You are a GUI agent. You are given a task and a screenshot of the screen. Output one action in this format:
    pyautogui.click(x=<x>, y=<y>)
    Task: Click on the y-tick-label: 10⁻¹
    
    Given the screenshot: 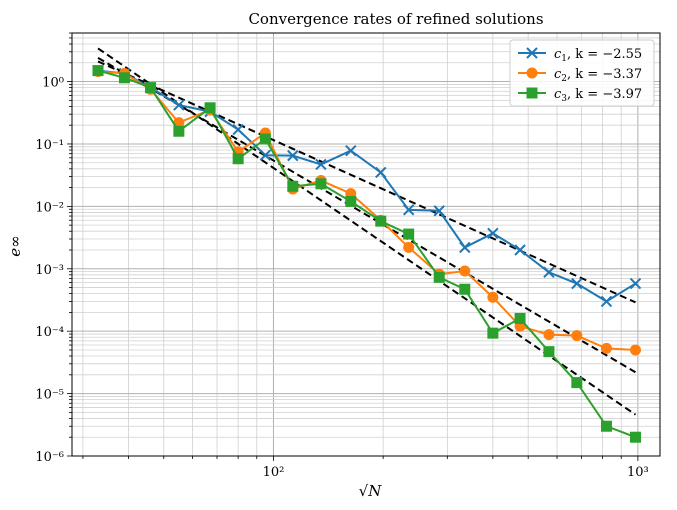 What is the action you would take?
    pyautogui.click(x=49, y=145)
    